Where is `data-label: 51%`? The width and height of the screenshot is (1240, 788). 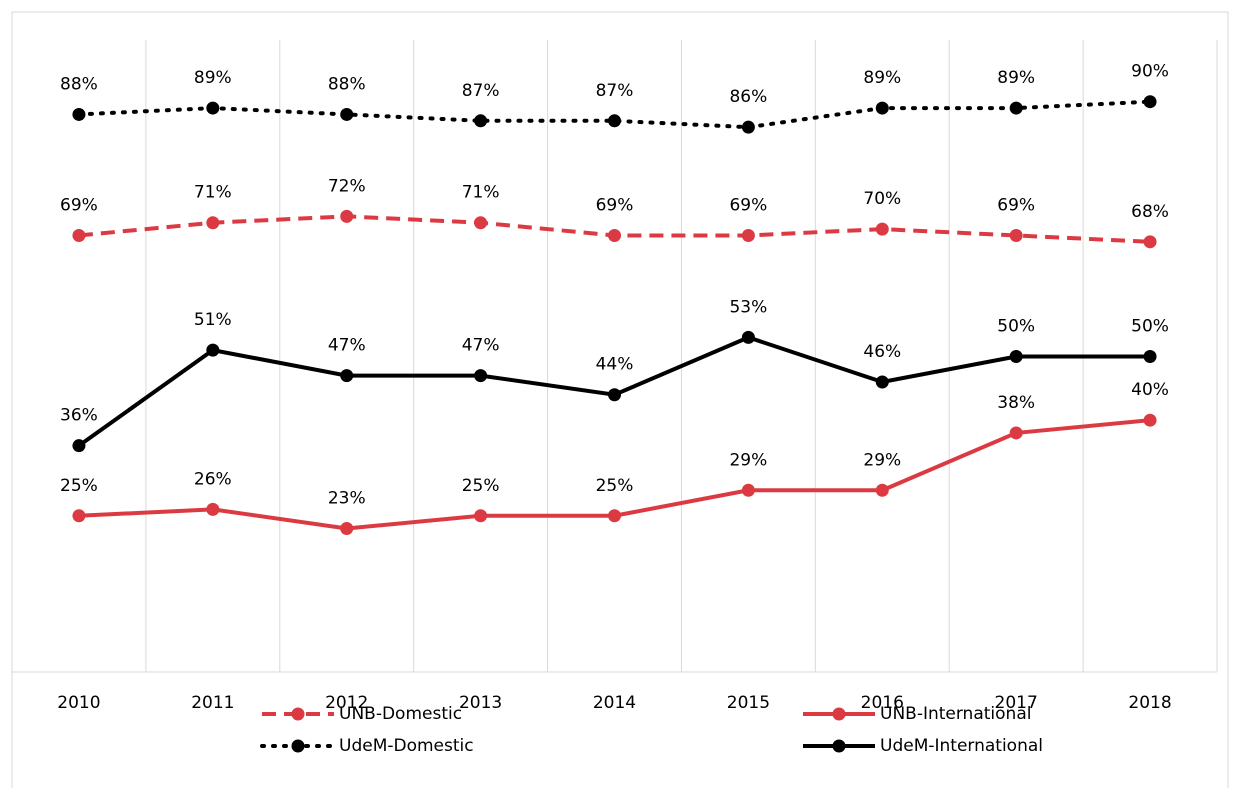 data-label: 51% is located at coordinates (213, 320).